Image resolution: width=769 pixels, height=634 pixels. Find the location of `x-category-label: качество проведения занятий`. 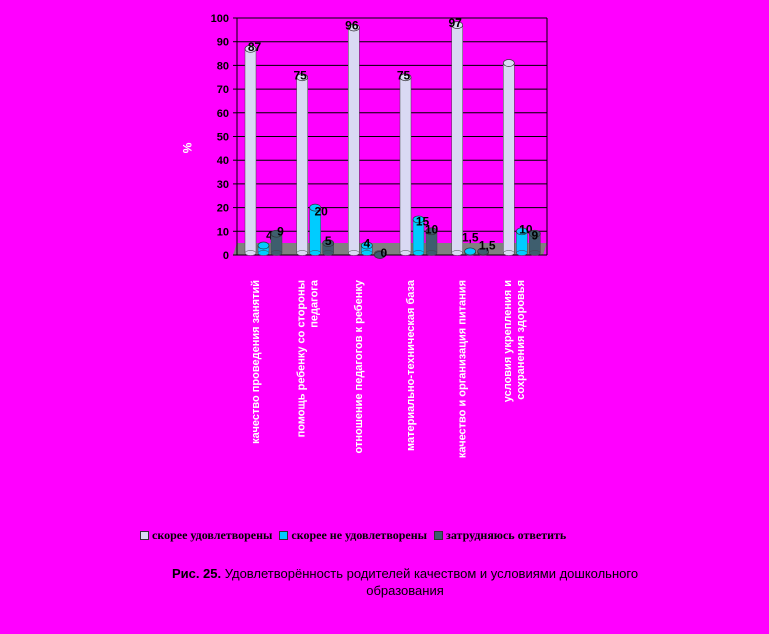

x-category-label: качество проведения занятий is located at coordinates (256, 362).